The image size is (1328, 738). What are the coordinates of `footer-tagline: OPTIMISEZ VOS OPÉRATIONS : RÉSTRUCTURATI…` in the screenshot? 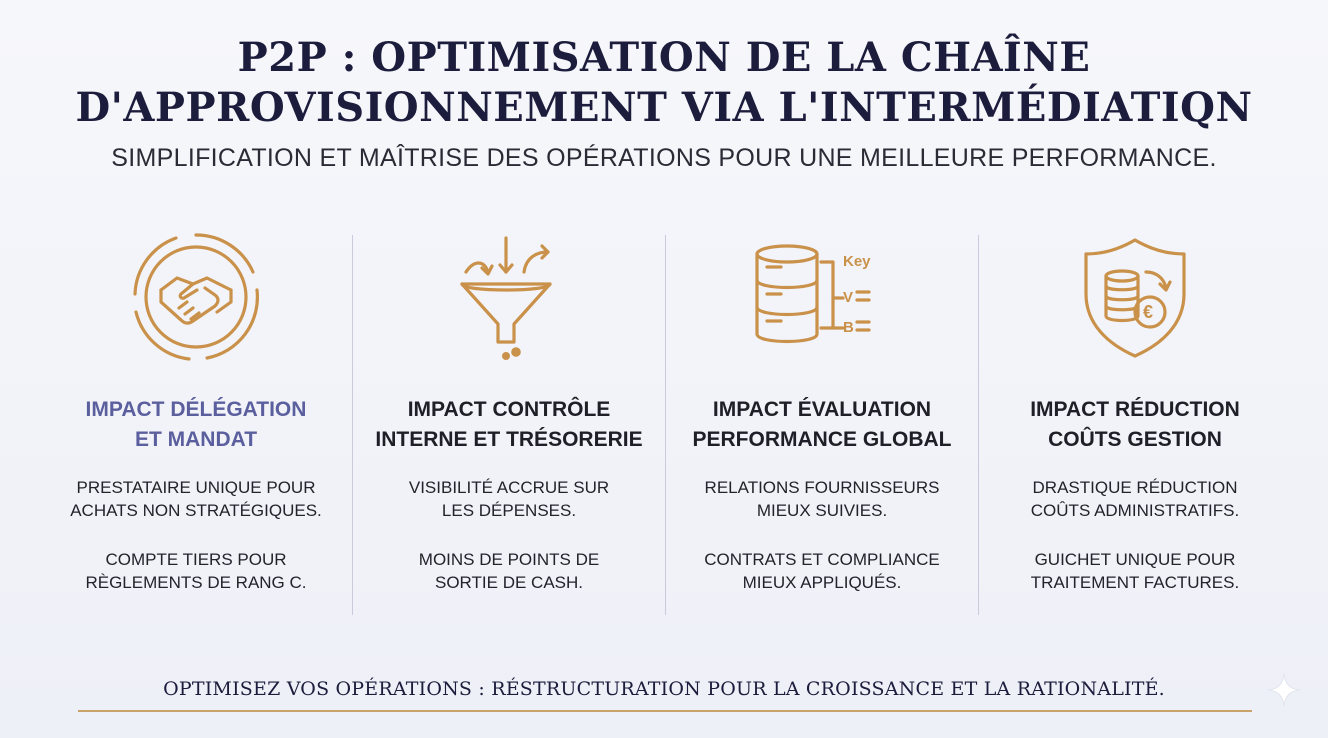 It's located at (664, 689).